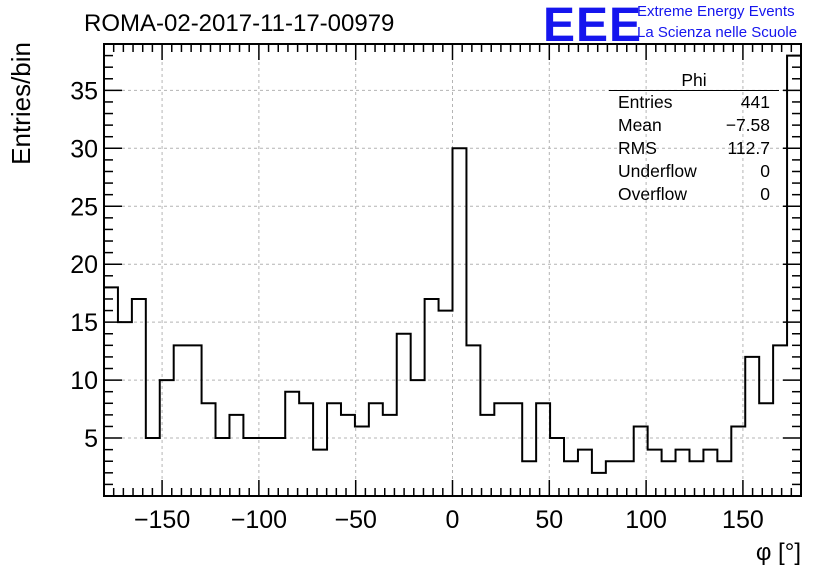 The image size is (836, 572). Describe the element at coordinates (694, 125) in the screenshot. I see `stats-row-mean: Mean −7.58` at that location.